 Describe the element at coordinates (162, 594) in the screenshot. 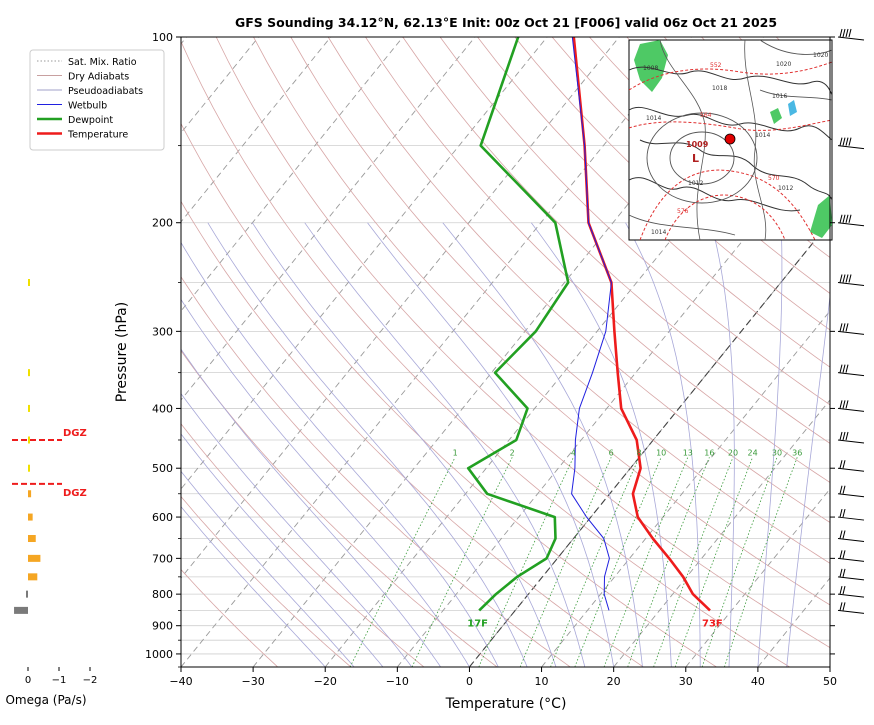

I see `y-tick-label: 800` at that location.